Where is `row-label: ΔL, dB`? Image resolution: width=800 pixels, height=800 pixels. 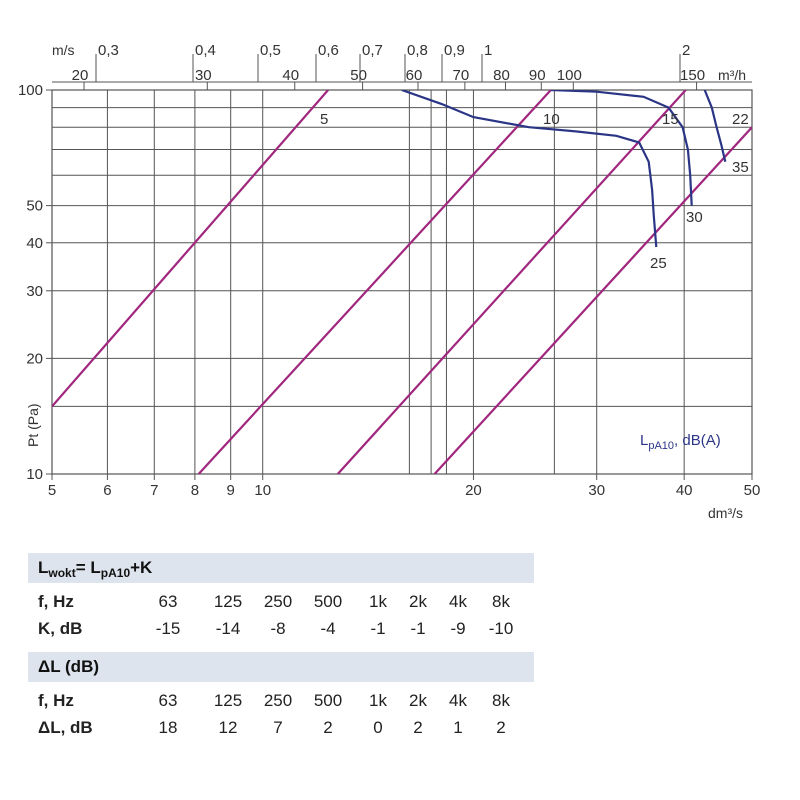
row-label: ΔL, dB is located at coordinates (65, 727).